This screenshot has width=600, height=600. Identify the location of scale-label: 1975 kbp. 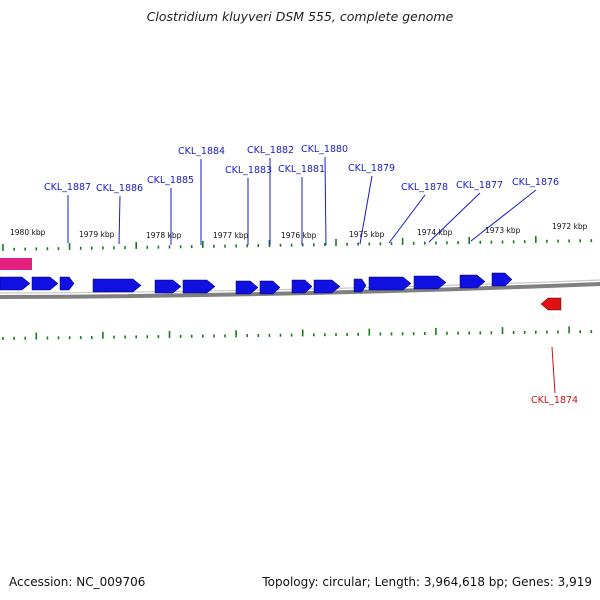
(367, 234).